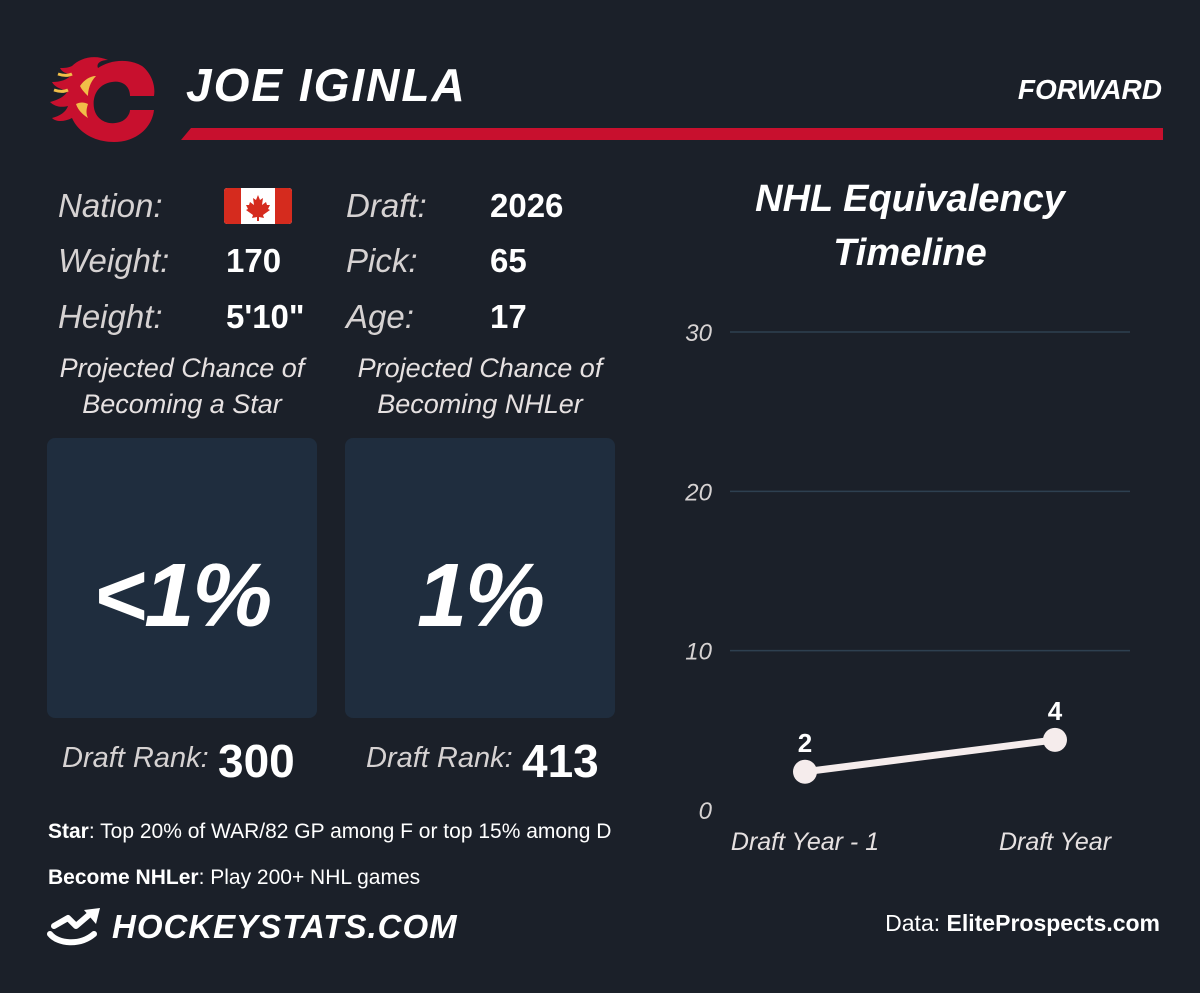  I want to click on y-tick-label: 20, so click(698, 492).